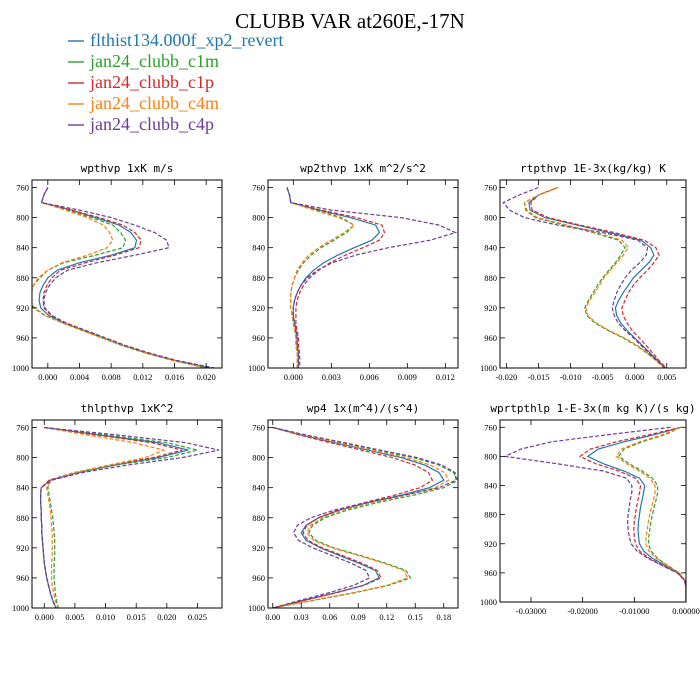 The height and width of the screenshot is (700, 700). I want to click on panel-title: wp2thvp 1xK m^2/s^2, so click(363, 168).